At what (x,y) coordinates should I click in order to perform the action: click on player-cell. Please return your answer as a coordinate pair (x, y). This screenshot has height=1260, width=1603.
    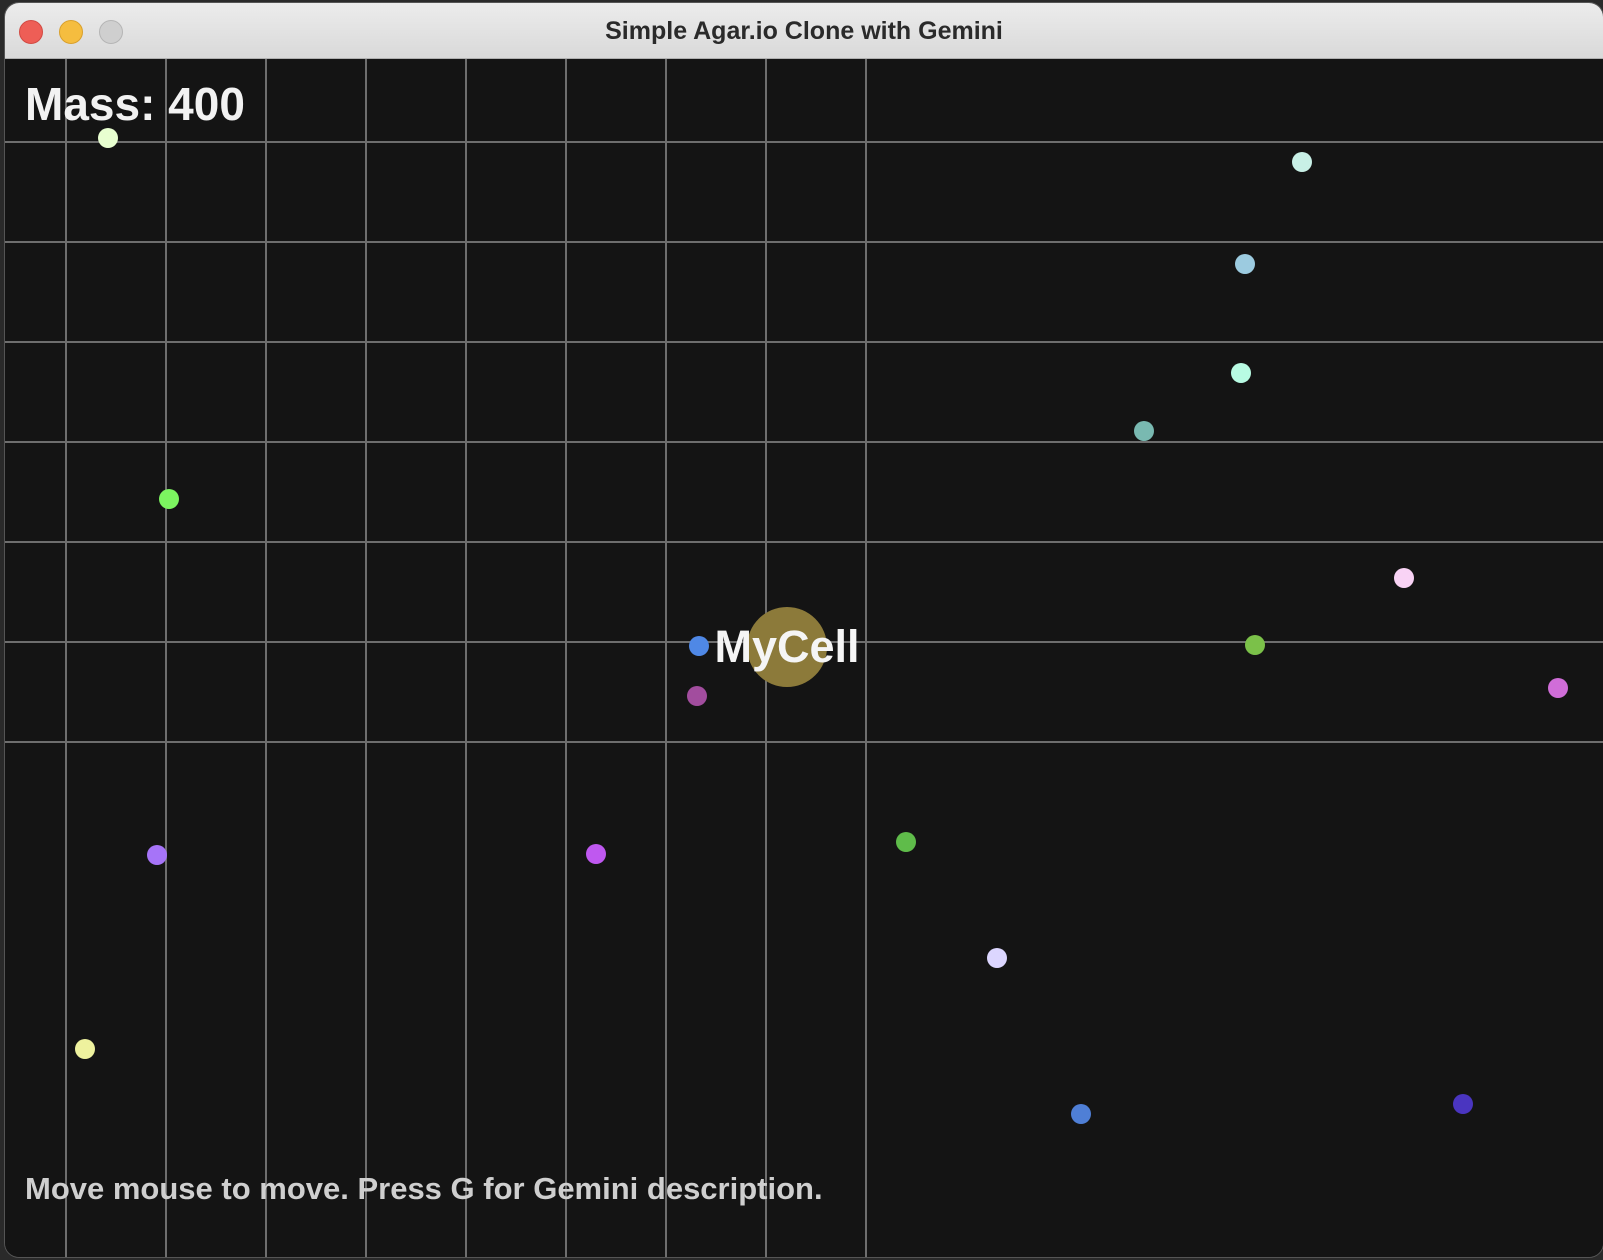
    Looking at the image, I should click on (787, 647).